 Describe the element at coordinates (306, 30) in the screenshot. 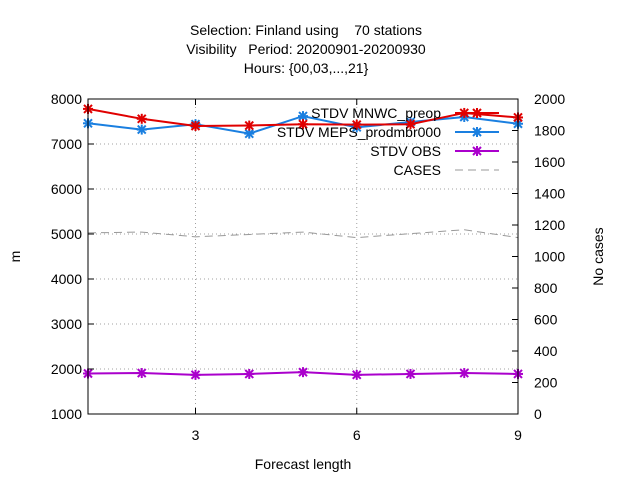

I see `title-line: Selection: Finland using 70 stations` at that location.